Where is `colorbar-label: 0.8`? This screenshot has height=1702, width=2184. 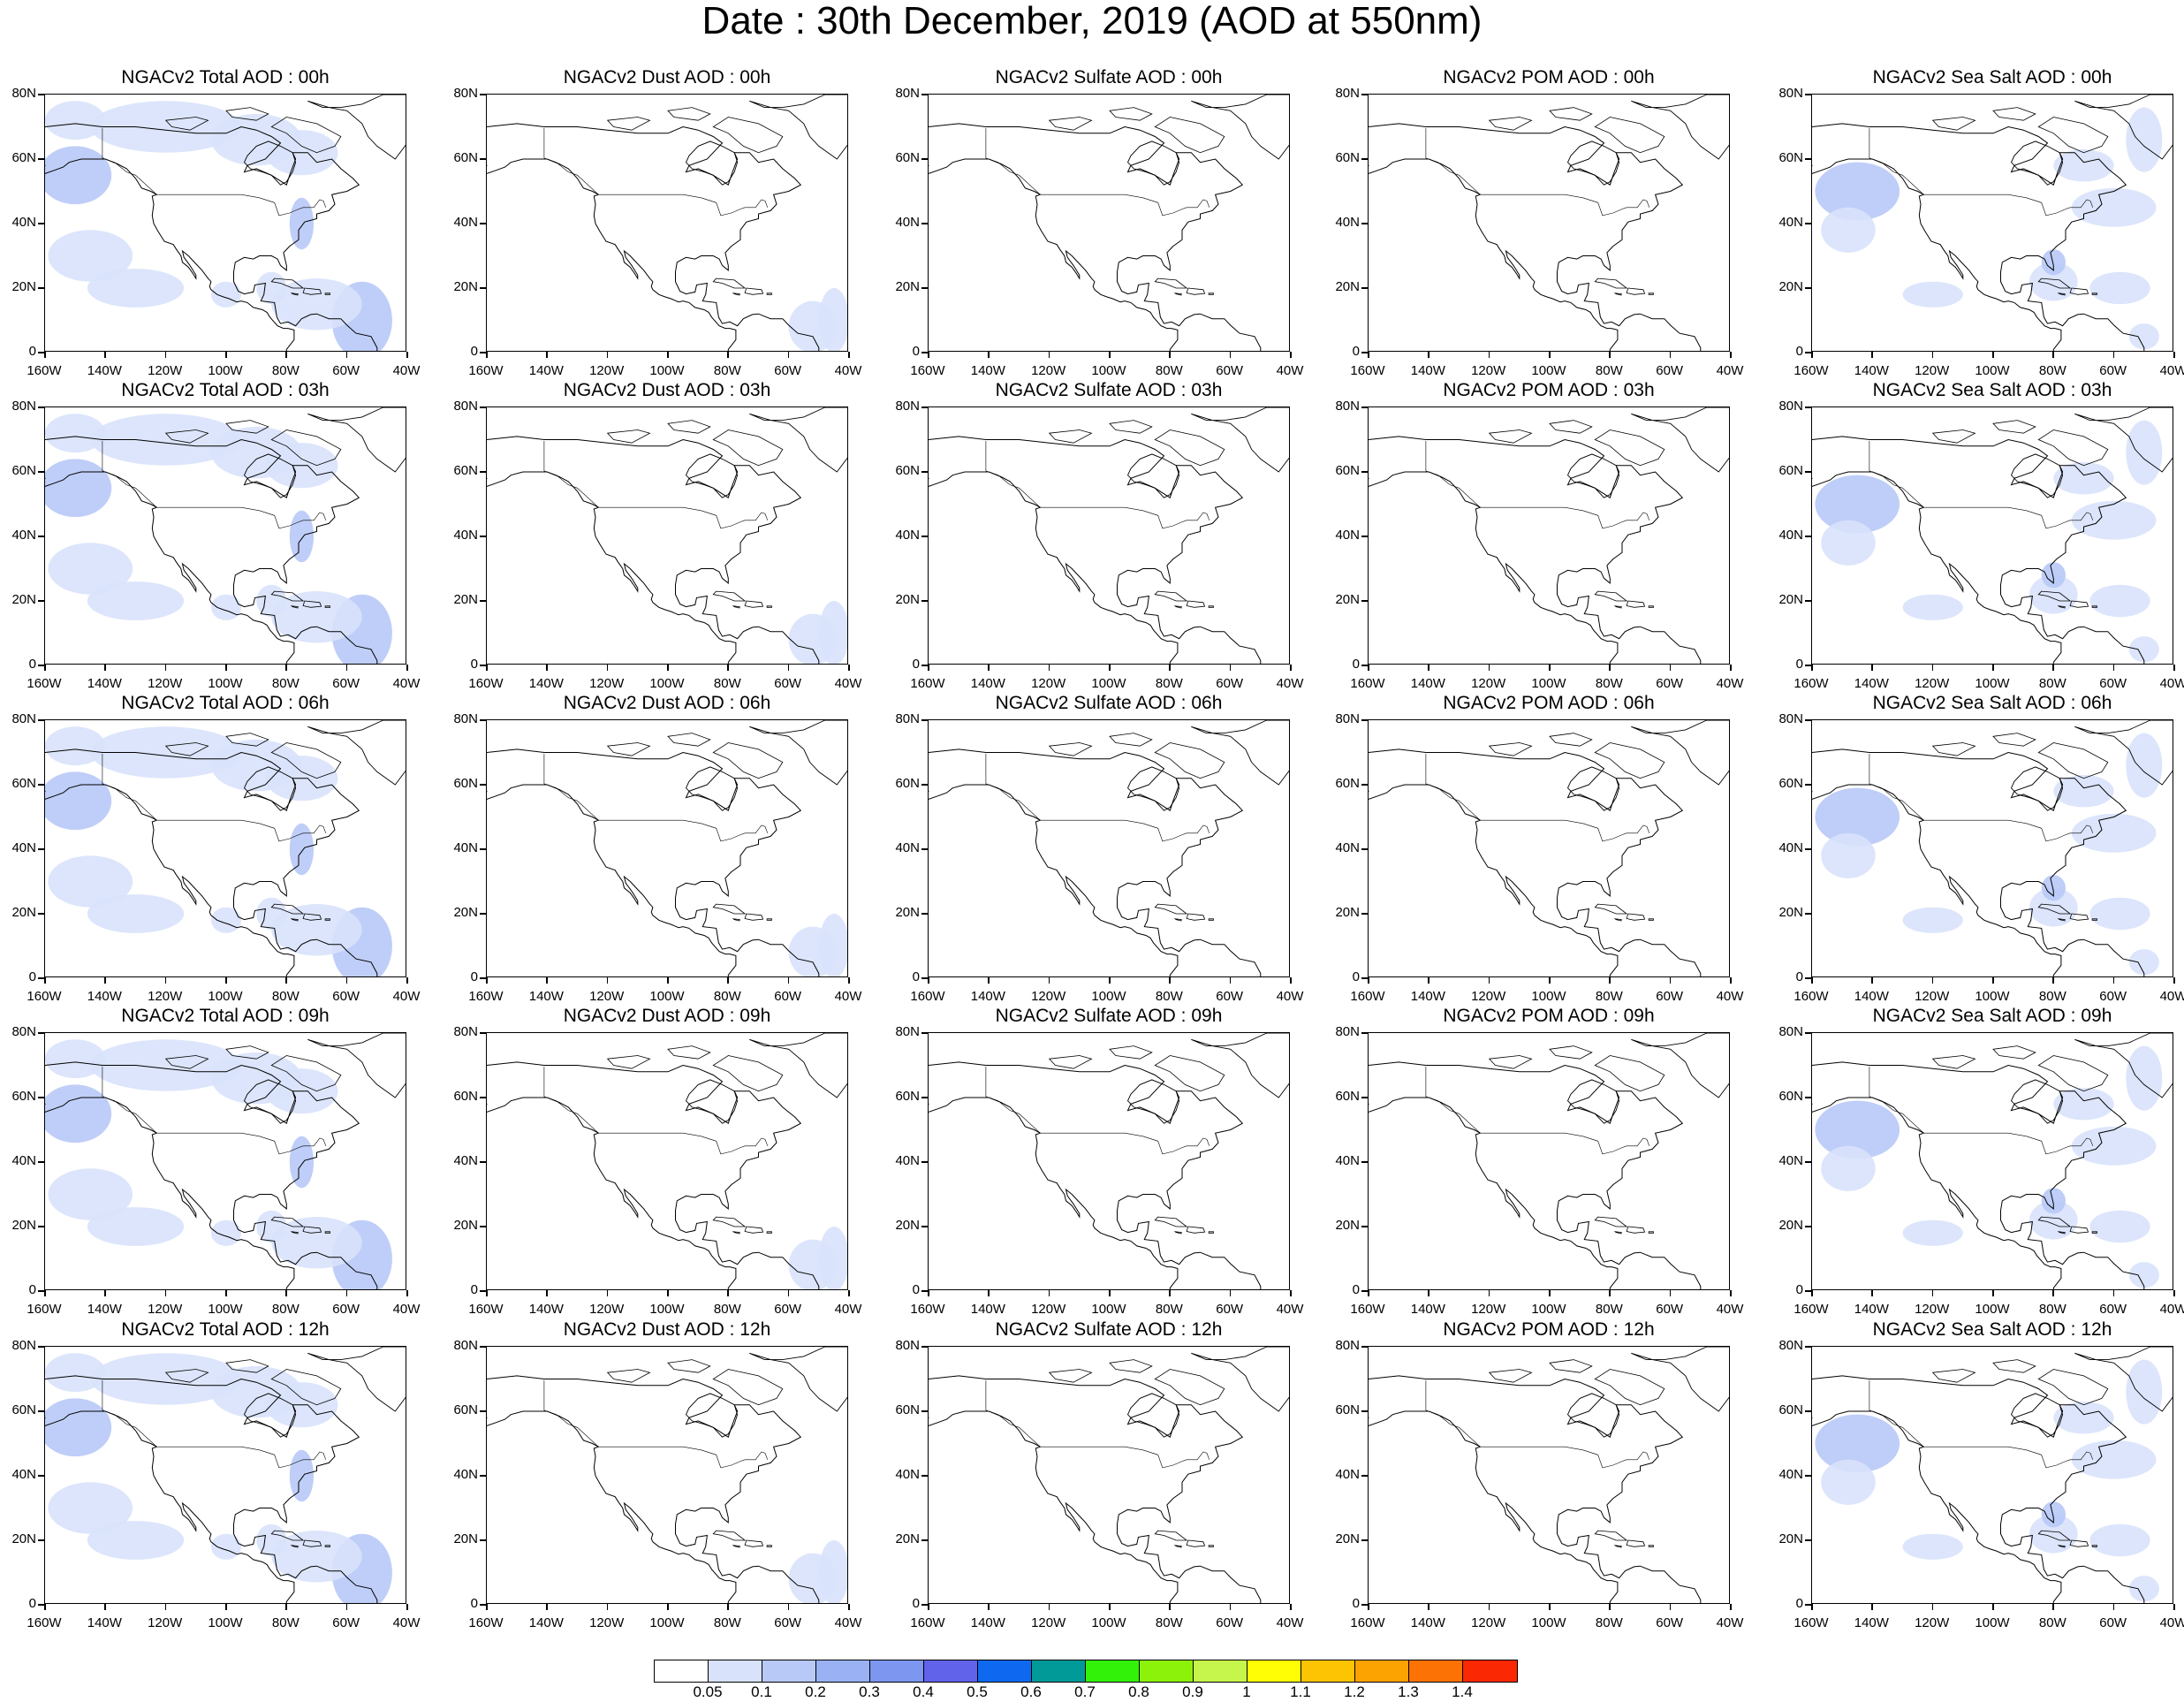
colorbar-label: 0.8 is located at coordinates (1138, 1691).